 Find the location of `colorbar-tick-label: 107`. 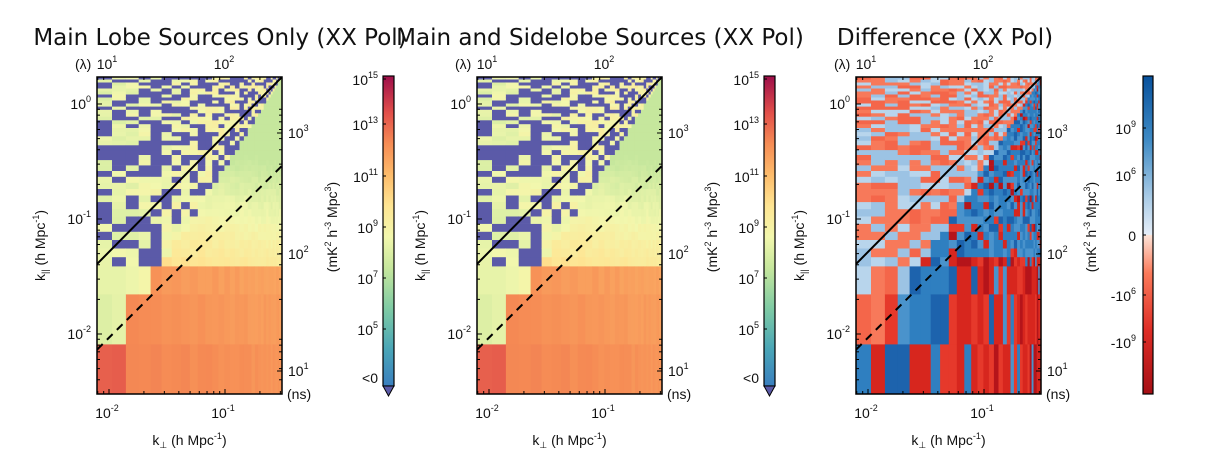

colorbar-tick-label: 107 is located at coordinates (748, 278).